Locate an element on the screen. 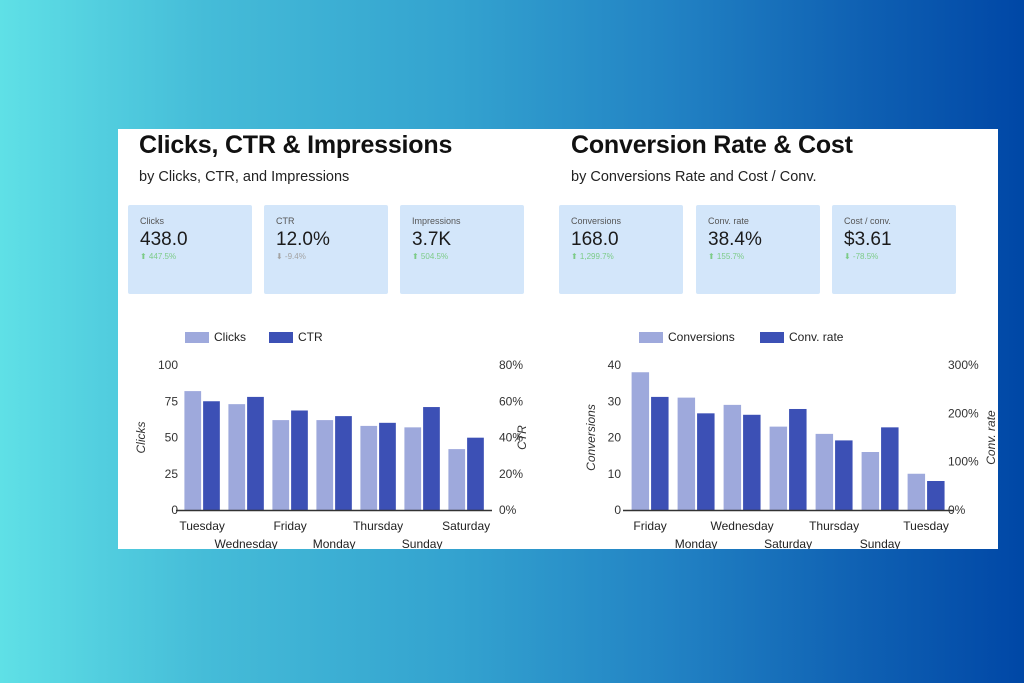 The height and width of the screenshot is (683, 1024). kpi-card-conv-rate: Conv. rate 38.4% ⬆ 155.7% is located at coordinates (758, 249).